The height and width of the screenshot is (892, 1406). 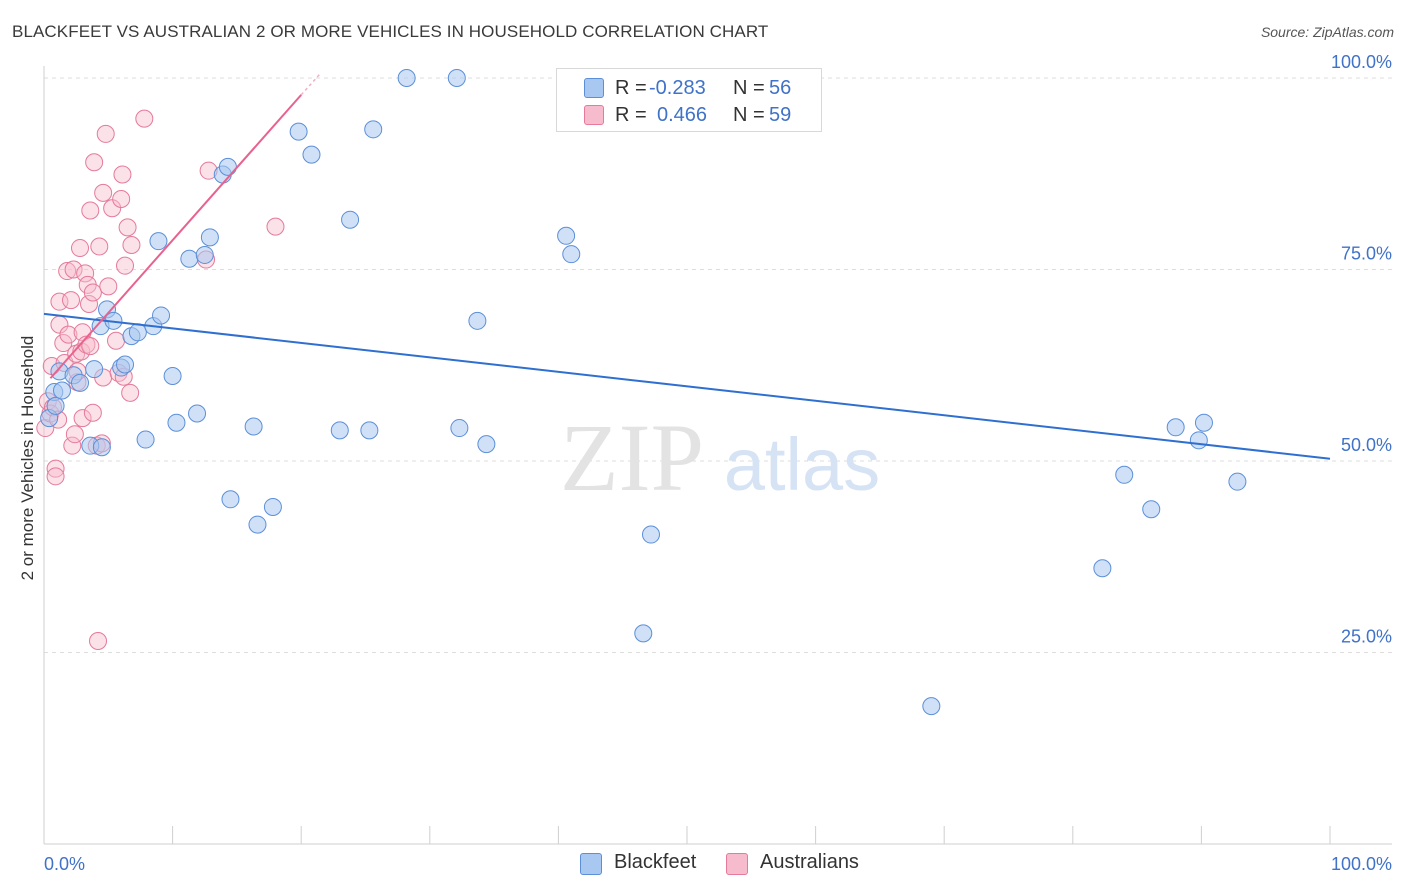 I want to click on chart-source: Source: ZipAtlas.com, so click(x=1327, y=32).